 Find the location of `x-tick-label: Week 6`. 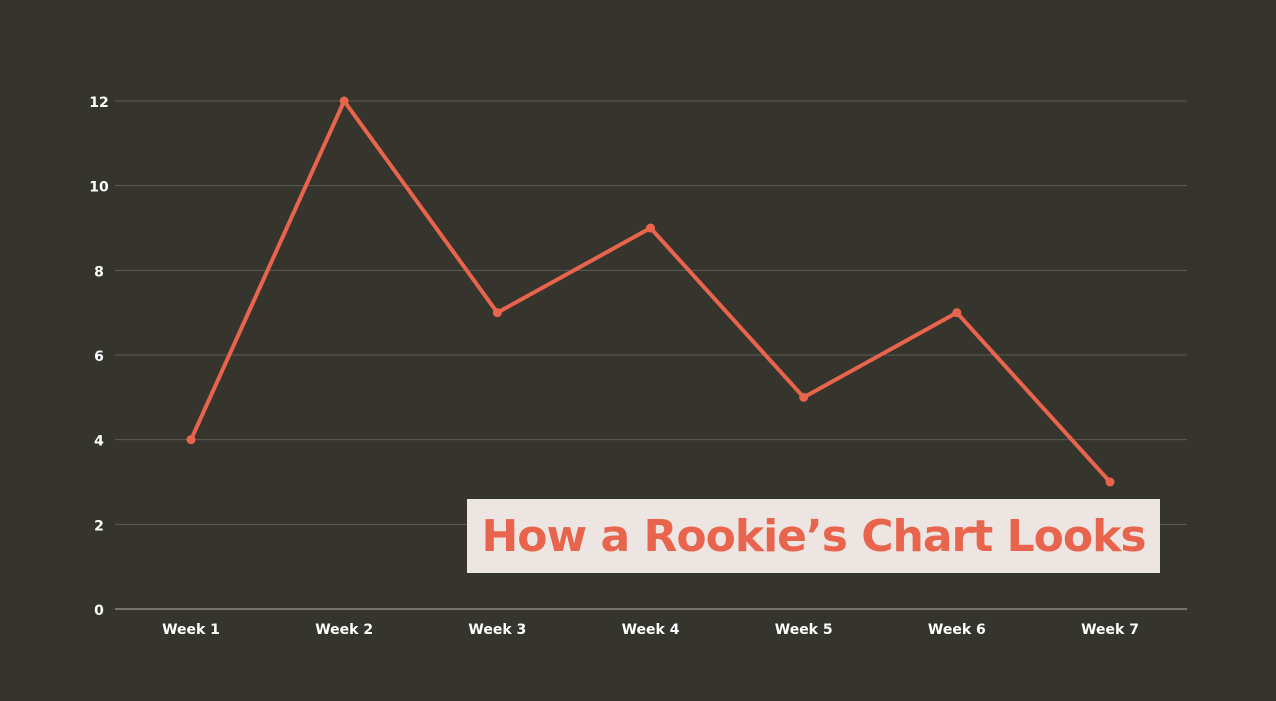

x-tick-label: Week 6 is located at coordinates (957, 630).